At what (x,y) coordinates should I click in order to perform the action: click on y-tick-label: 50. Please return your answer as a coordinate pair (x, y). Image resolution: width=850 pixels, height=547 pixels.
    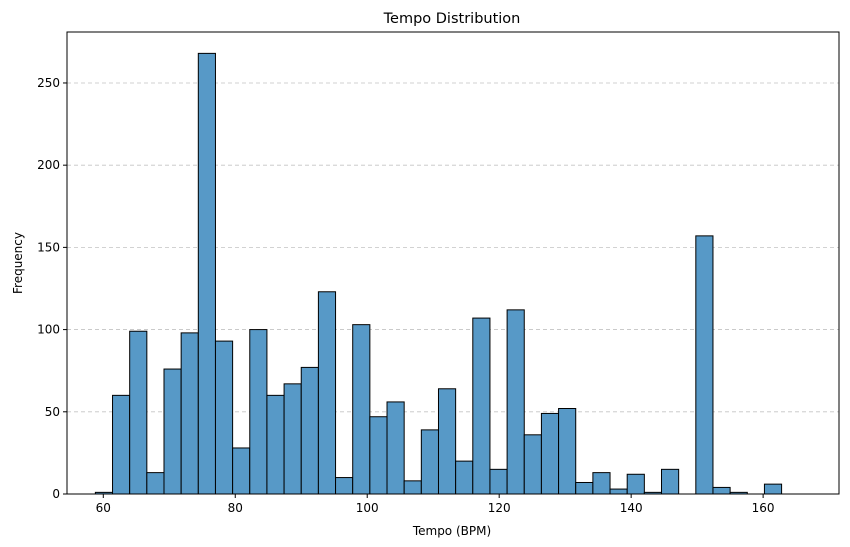
    Looking at the image, I should click on (52, 412).